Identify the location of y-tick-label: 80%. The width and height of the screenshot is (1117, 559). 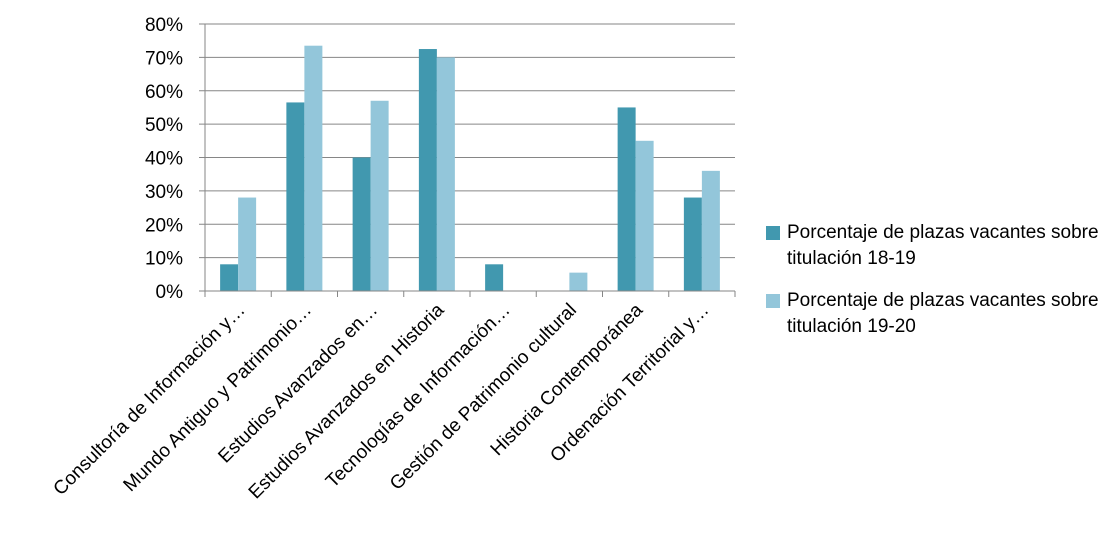
(164, 25).